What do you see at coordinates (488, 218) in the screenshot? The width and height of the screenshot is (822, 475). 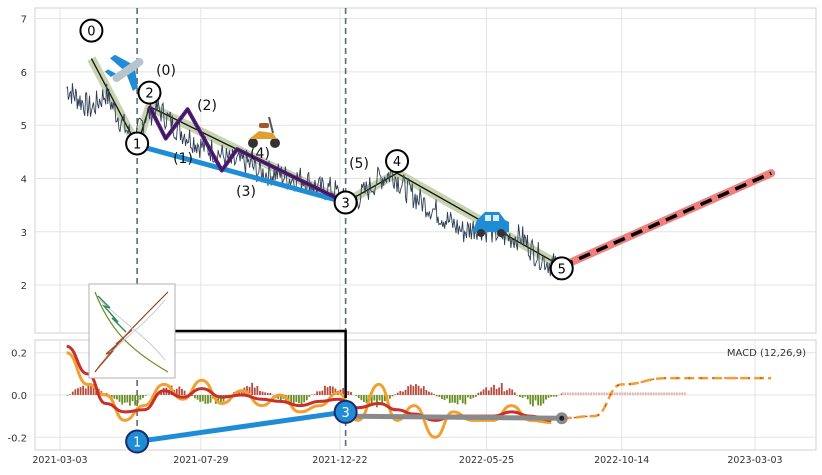 I see `car-window` at bounding box center [488, 218].